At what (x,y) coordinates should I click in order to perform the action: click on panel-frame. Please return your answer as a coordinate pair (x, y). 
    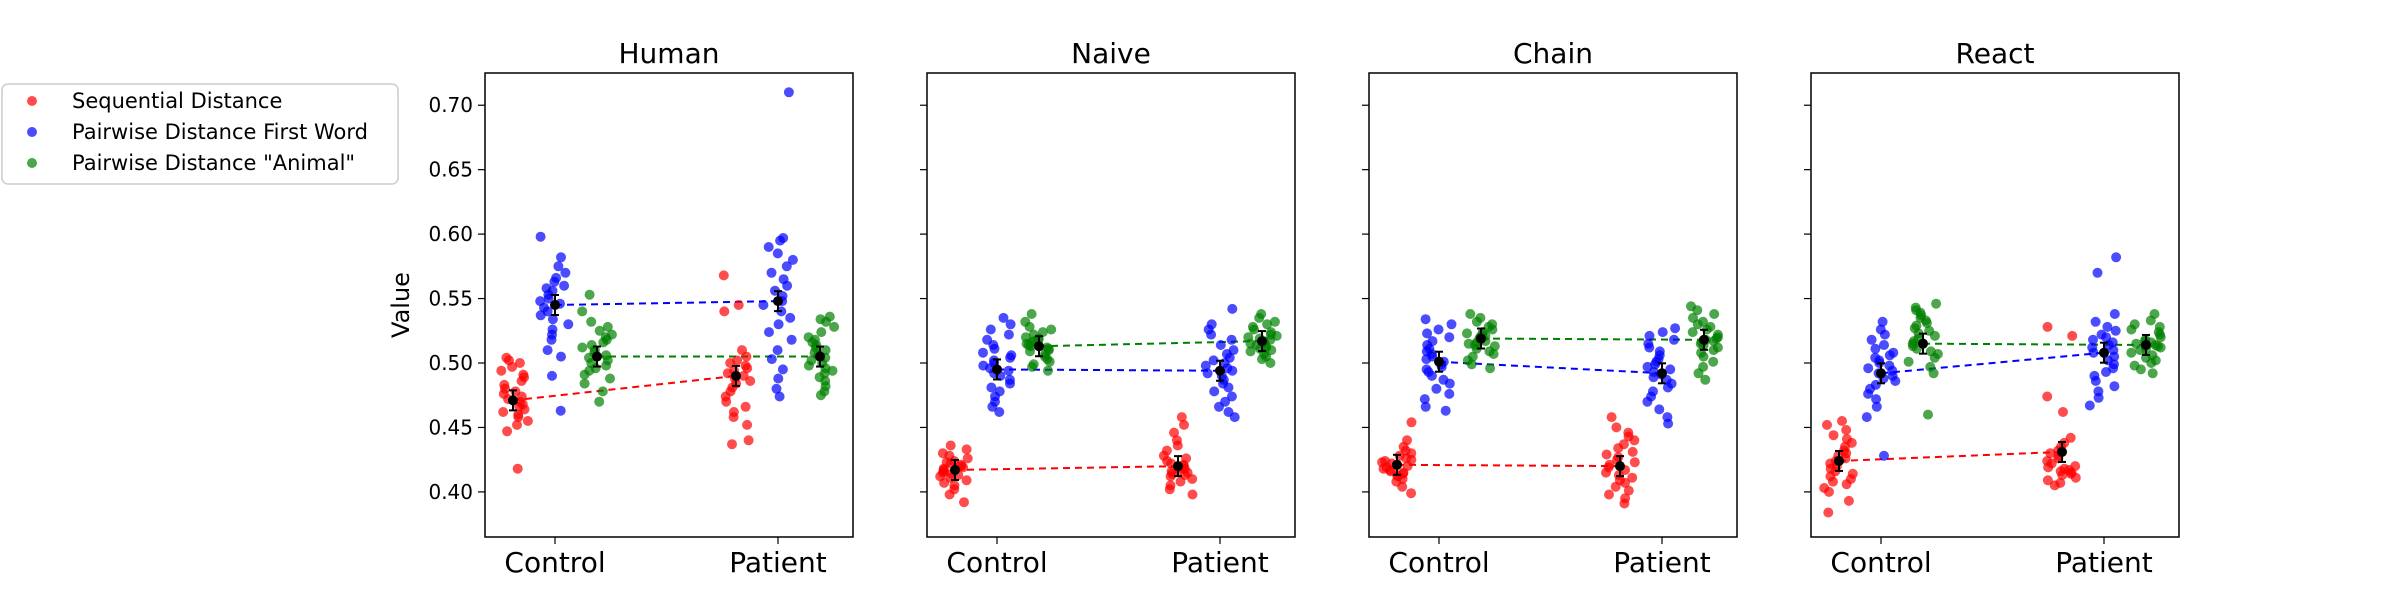
    Looking at the image, I should click on (1553, 305).